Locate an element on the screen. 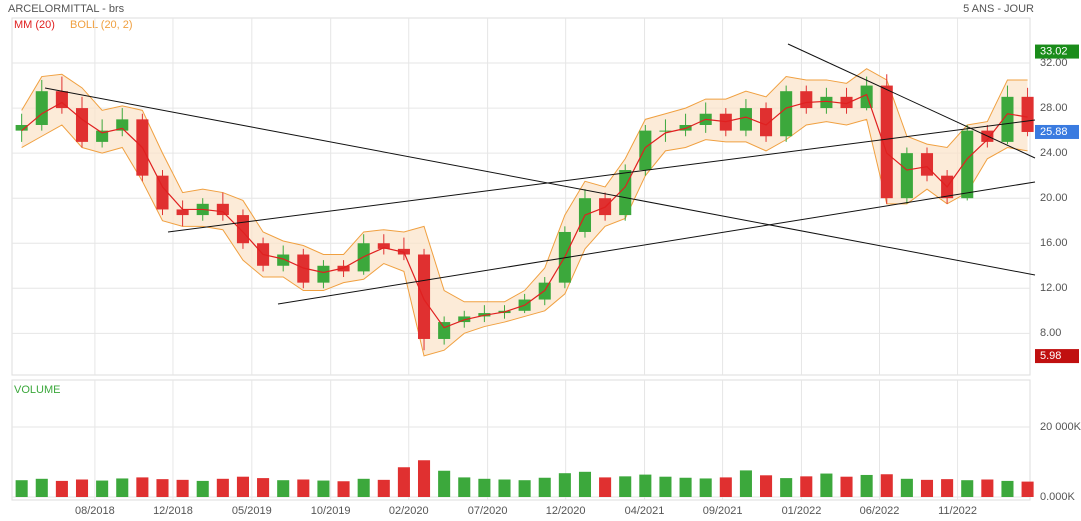 The height and width of the screenshot is (521, 1081). x-tick-label: 05/2019 is located at coordinates (252, 511).